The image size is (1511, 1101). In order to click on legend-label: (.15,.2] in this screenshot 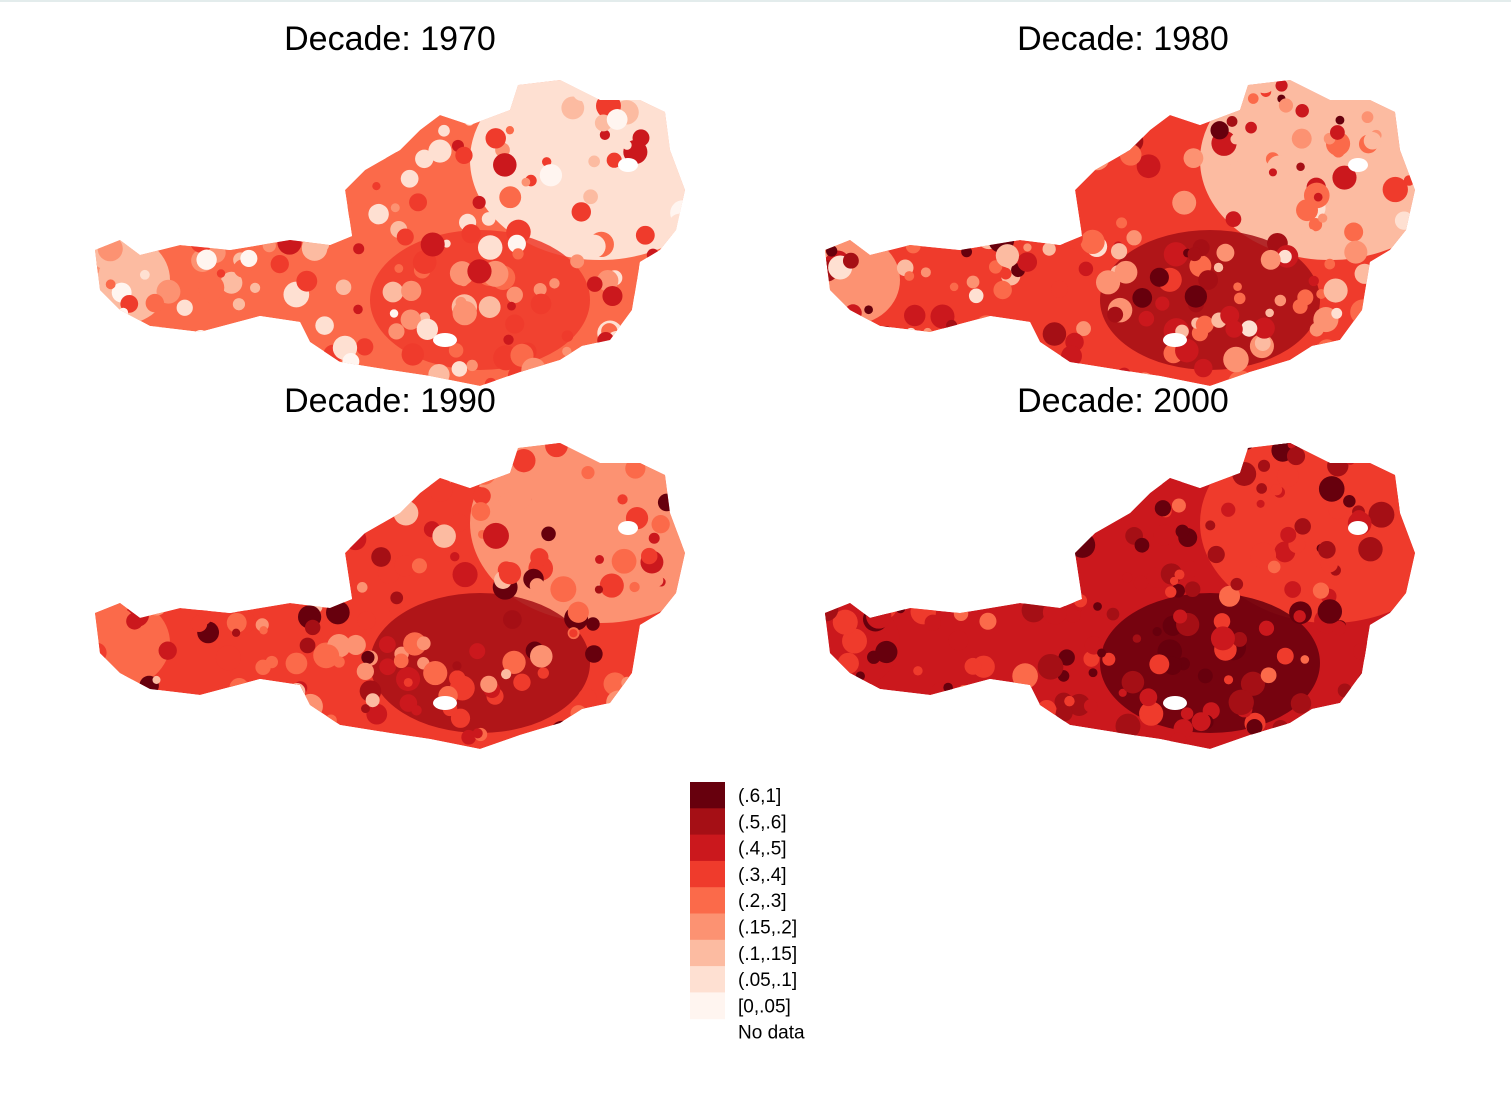, I will do `click(767, 928)`.